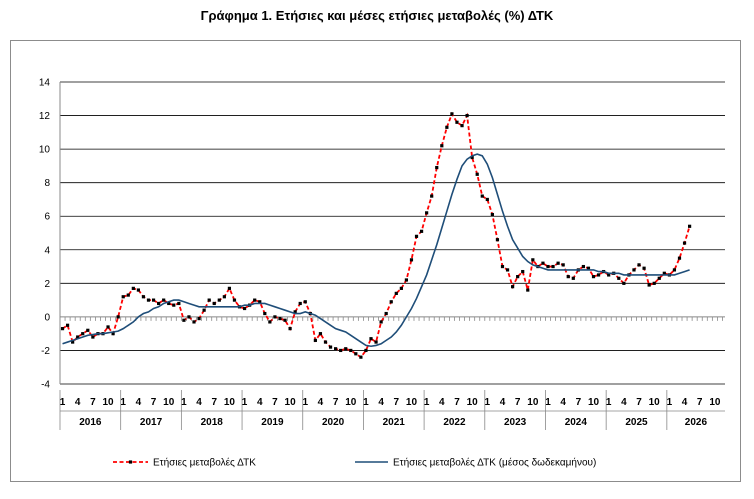  What do you see at coordinates (576, 422) in the screenshot?
I see `year-label: 2024` at bounding box center [576, 422].